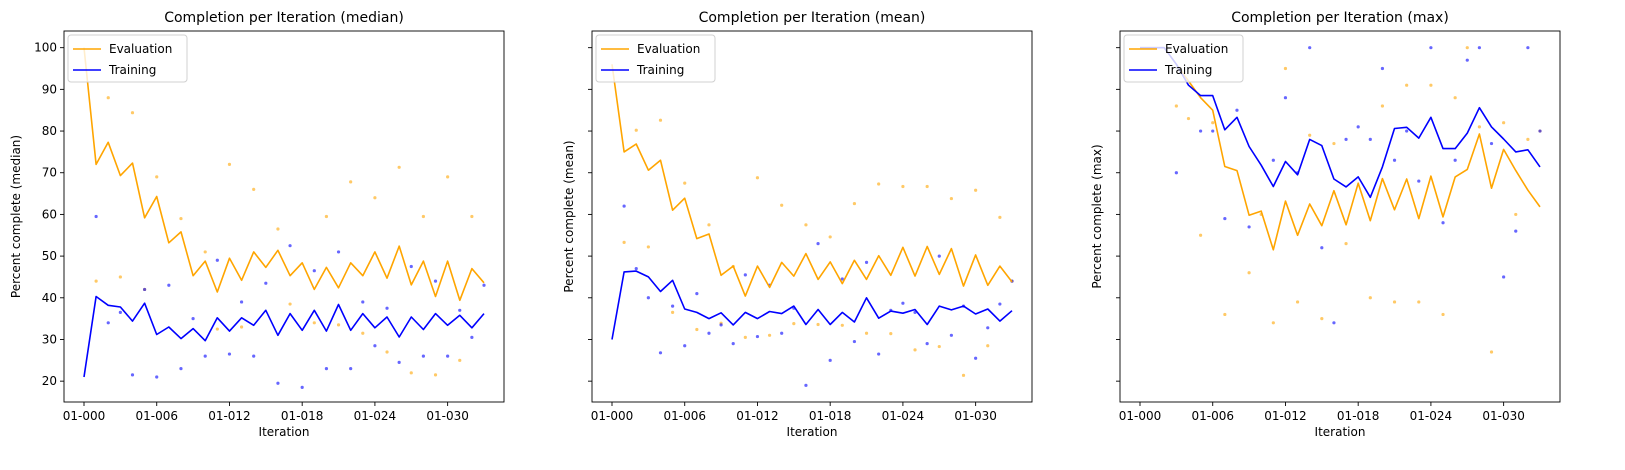 The image size is (1625, 470). Describe the element at coordinates (447, 416) in the screenshot. I see `x-tick-label: 01-030` at that location.